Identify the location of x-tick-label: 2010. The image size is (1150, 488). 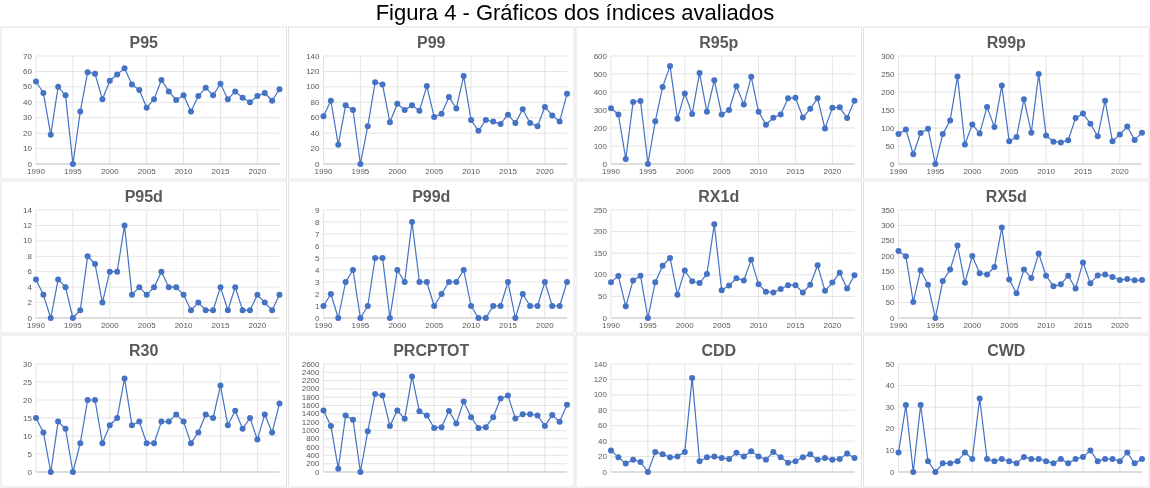
(184, 171).